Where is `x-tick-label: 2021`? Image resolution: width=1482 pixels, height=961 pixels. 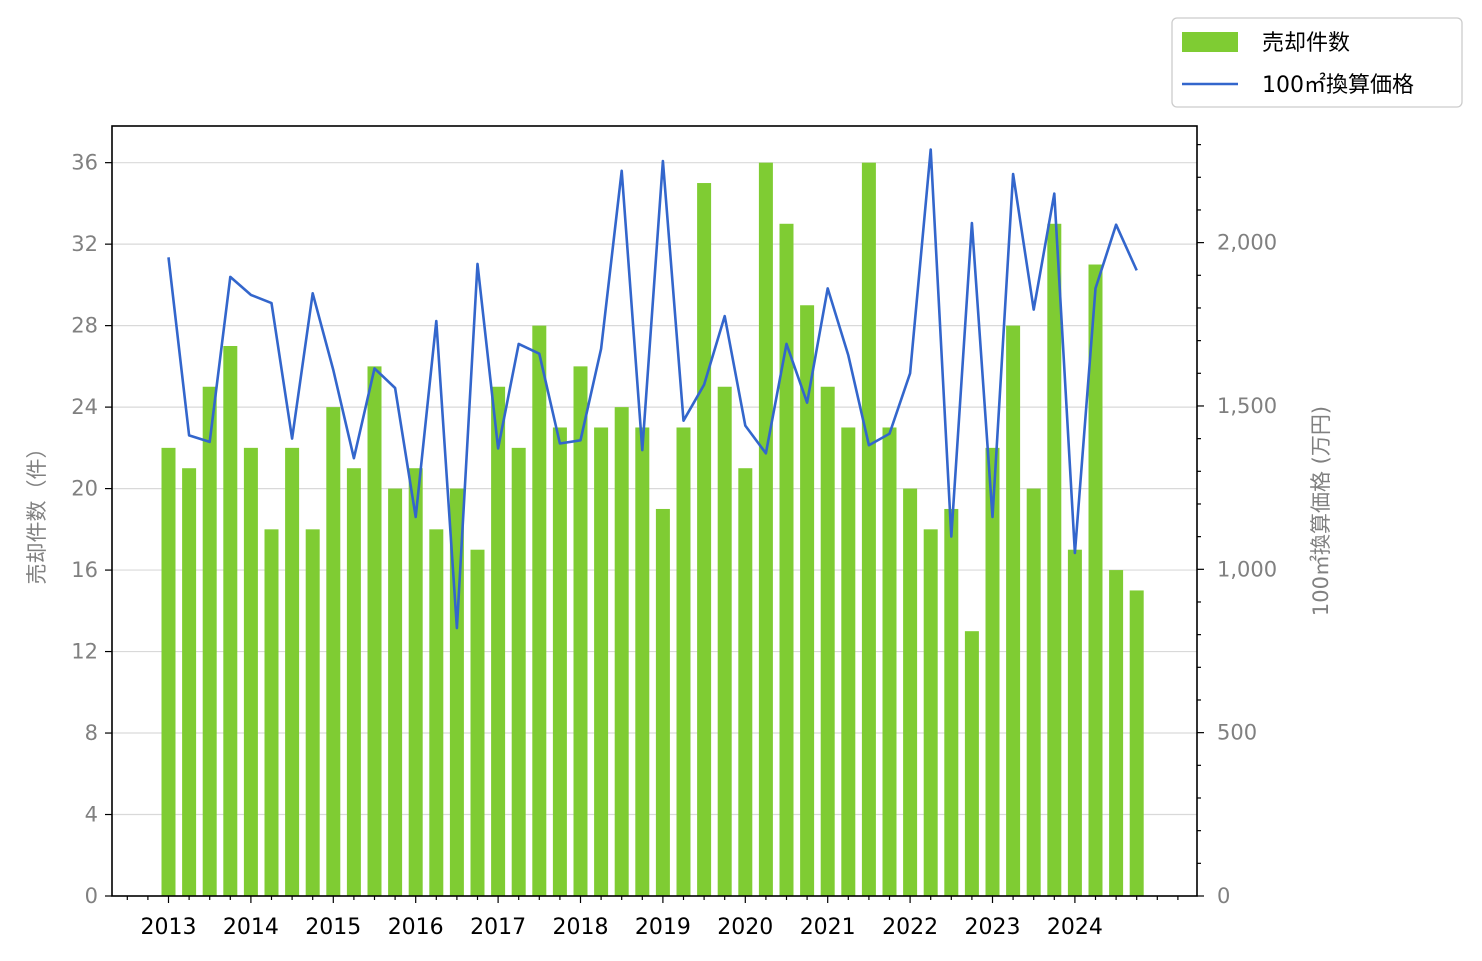 x-tick-label: 2021 is located at coordinates (828, 927).